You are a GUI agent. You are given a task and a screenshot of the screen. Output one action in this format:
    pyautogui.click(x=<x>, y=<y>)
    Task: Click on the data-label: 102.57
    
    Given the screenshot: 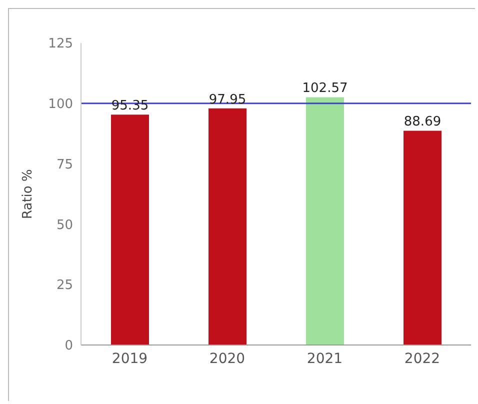 What is the action you would take?
    pyautogui.click(x=325, y=88)
    